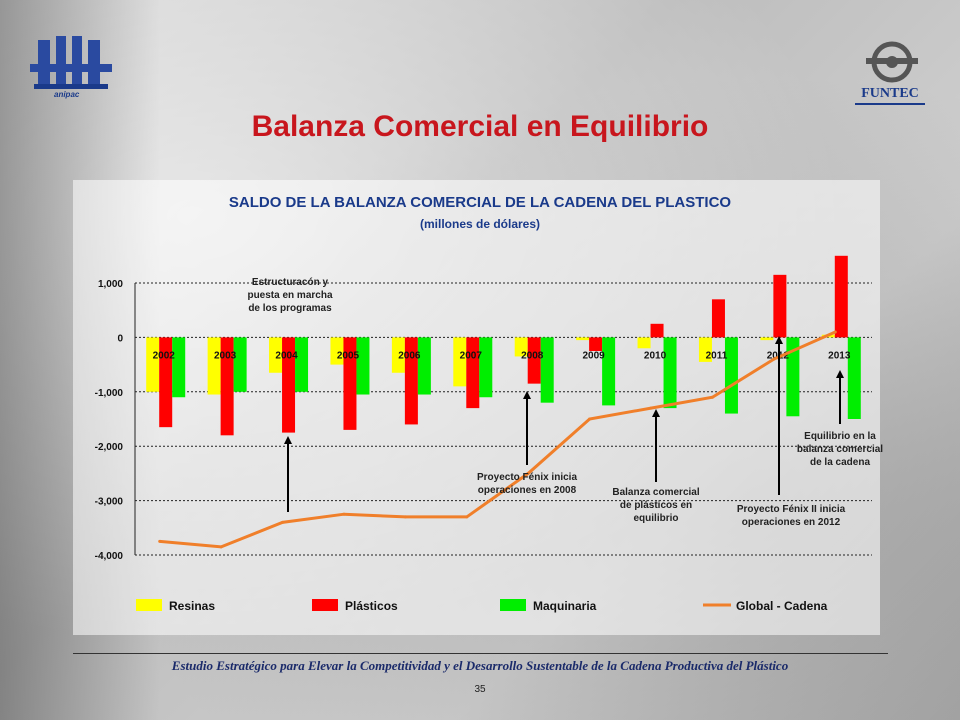  What do you see at coordinates (594, 355) in the screenshot?
I see `x-tick-label-2009: 2009` at bounding box center [594, 355].